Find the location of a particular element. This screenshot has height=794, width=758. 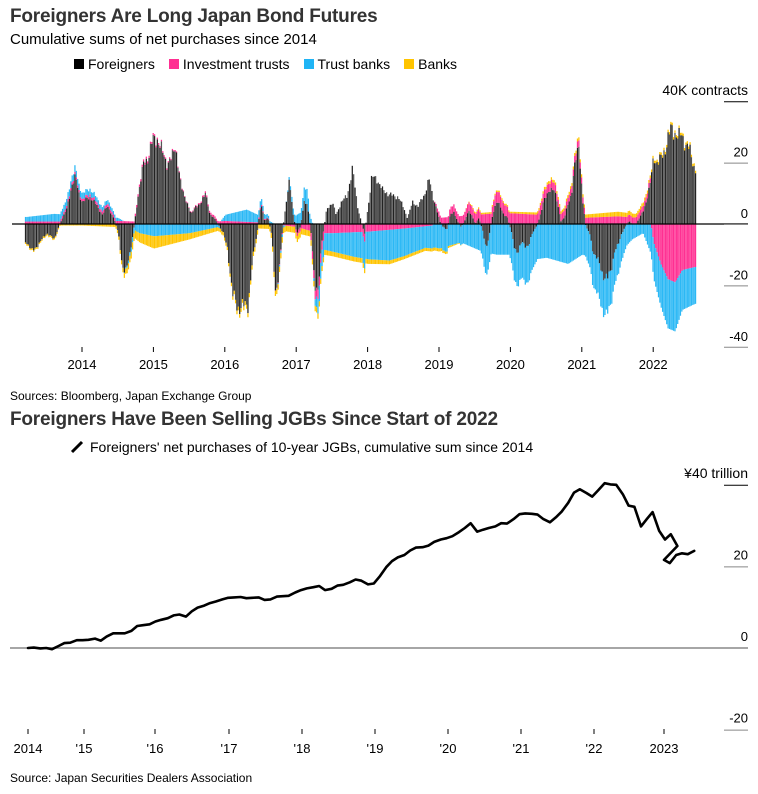

y-tick-label: 20 is located at coordinates (741, 554).